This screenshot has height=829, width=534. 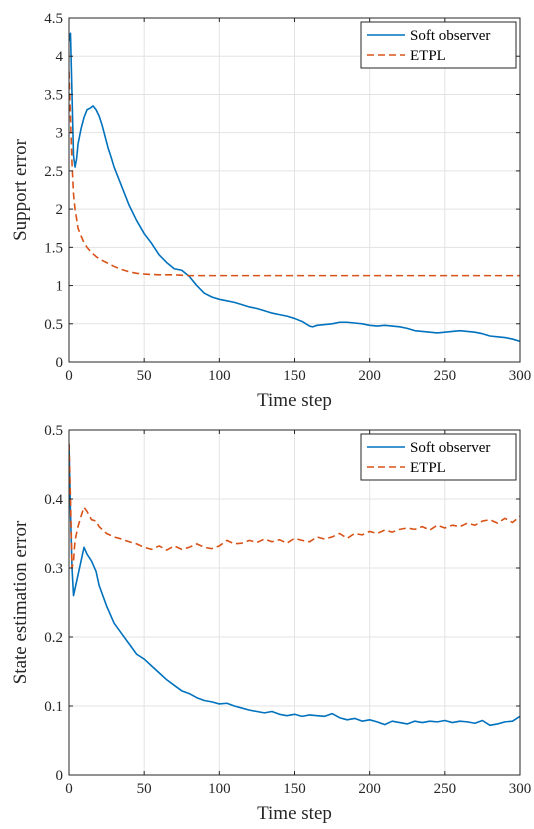 What do you see at coordinates (53, 19) in the screenshot?
I see `y-tick-label: 4.5` at bounding box center [53, 19].